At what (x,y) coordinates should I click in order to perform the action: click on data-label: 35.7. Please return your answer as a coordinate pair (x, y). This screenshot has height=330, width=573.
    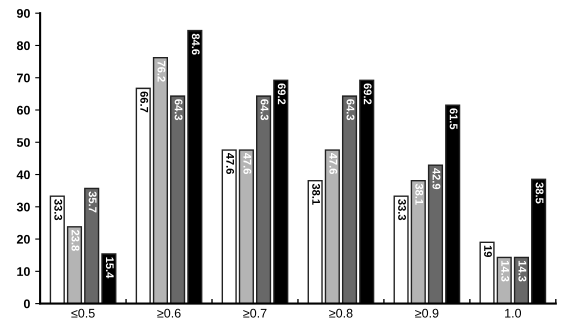
    Looking at the image, I should click on (92, 201).